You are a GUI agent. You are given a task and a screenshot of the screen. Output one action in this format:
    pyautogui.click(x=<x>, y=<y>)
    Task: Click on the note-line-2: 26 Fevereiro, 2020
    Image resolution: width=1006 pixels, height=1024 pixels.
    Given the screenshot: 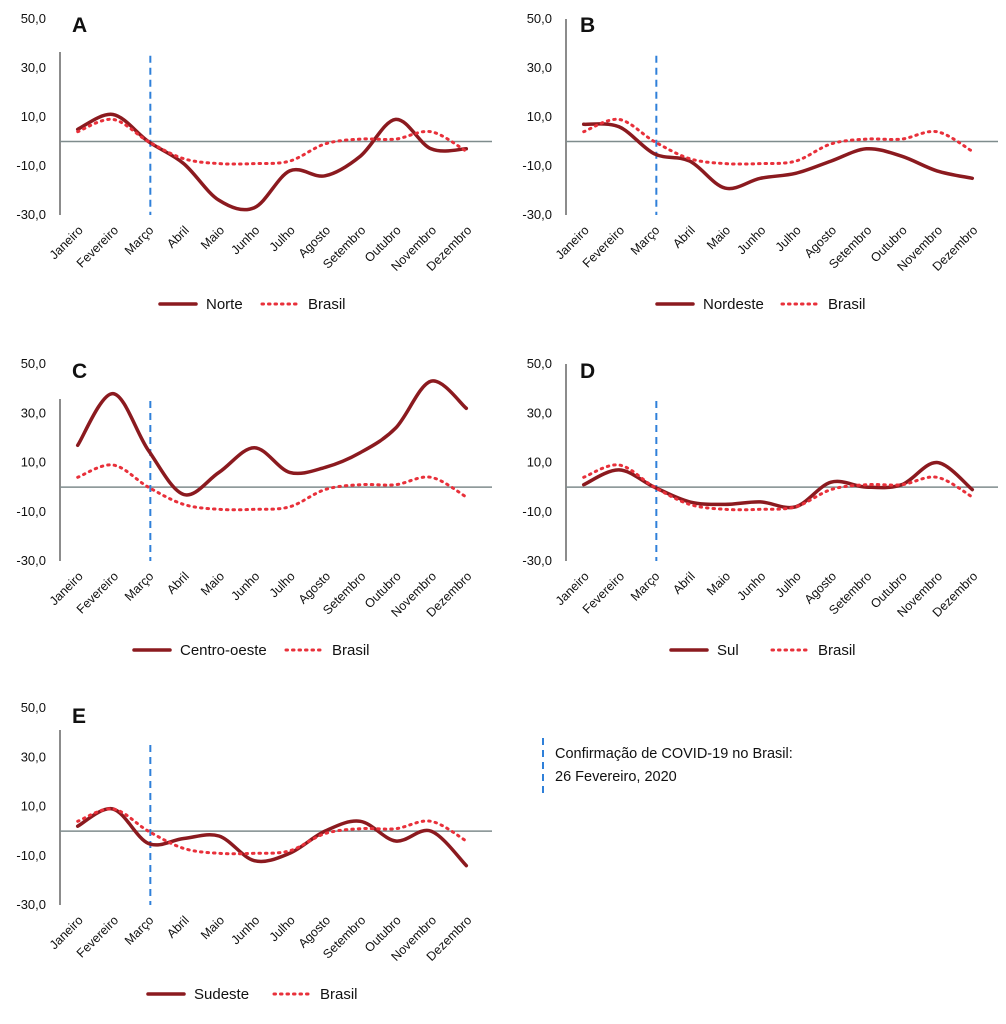 What is the action you would take?
    pyautogui.click(x=616, y=777)
    